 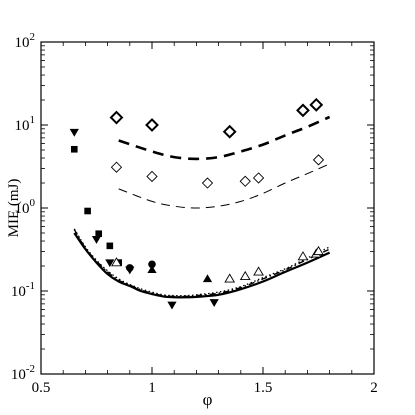 I want to click on x-tick-label: 1, so click(x=152, y=388).